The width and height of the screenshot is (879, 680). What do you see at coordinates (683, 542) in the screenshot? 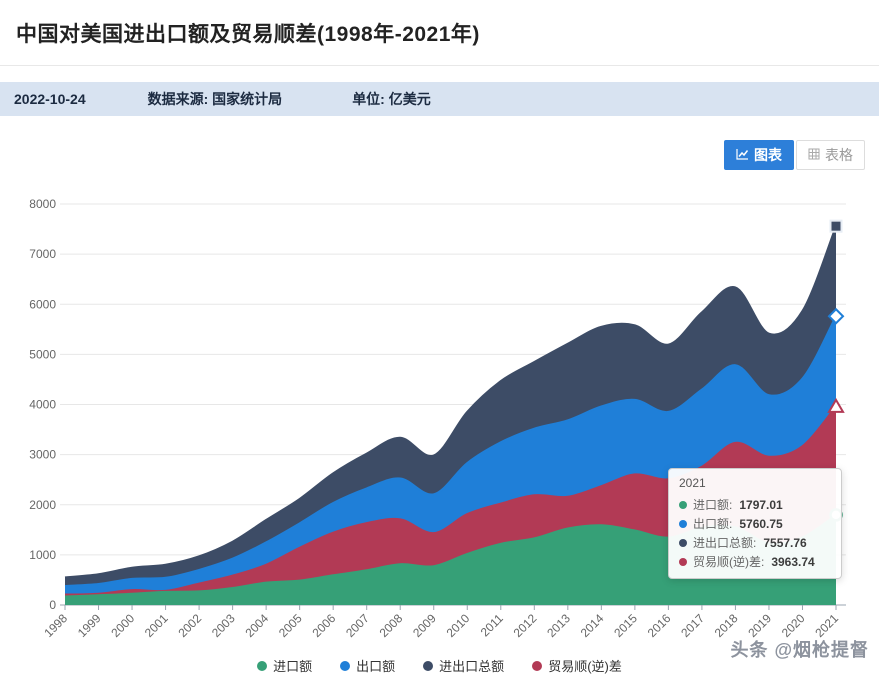
I see `tooltip-dot-total` at bounding box center [683, 542].